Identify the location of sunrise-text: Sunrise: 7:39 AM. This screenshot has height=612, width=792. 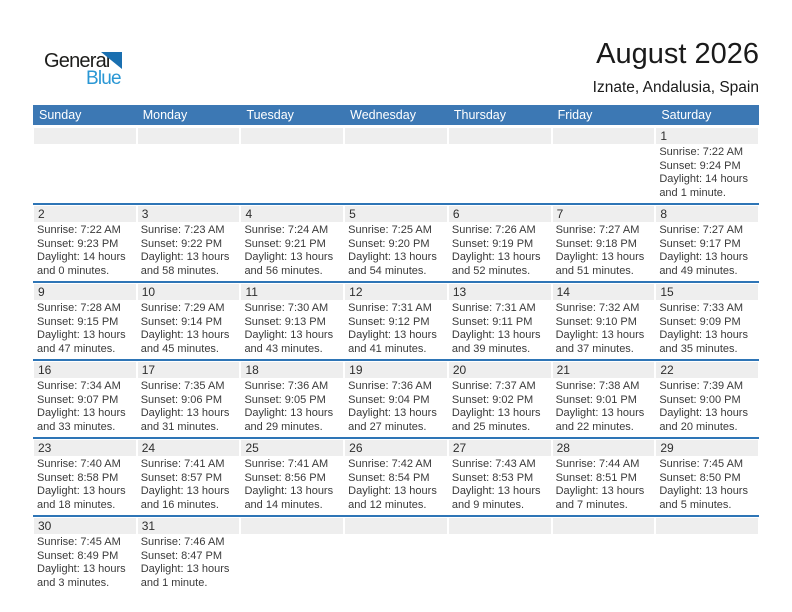
(701, 386).